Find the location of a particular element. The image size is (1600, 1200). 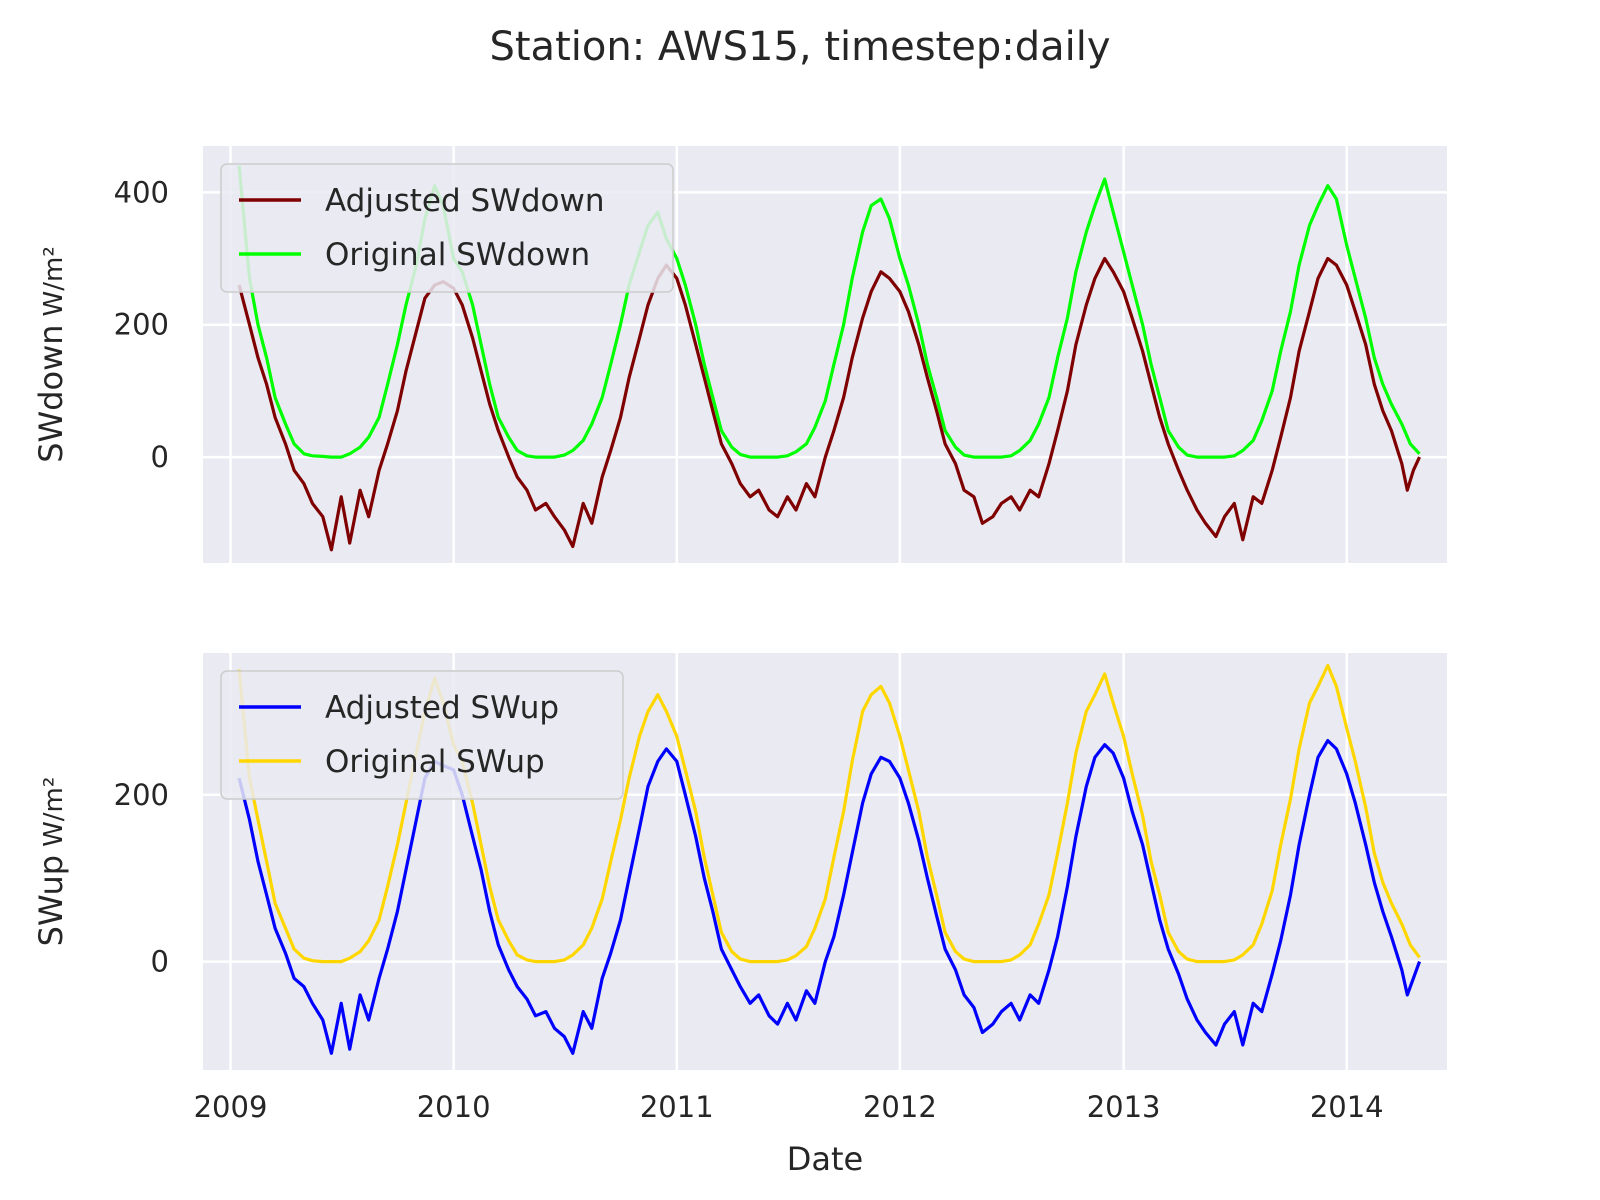

swdown-legend: Adjusted SWdown Original SWdown is located at coordinates (447, 228).